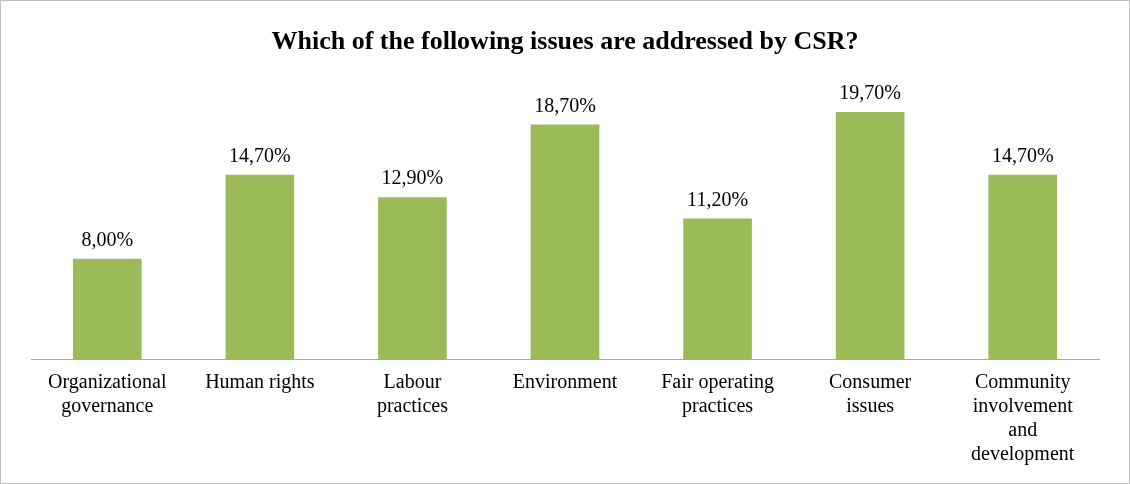  Describe the element at coordinates (107, 238) in the screenshot. I see `data-label: 8,00%` at that location.